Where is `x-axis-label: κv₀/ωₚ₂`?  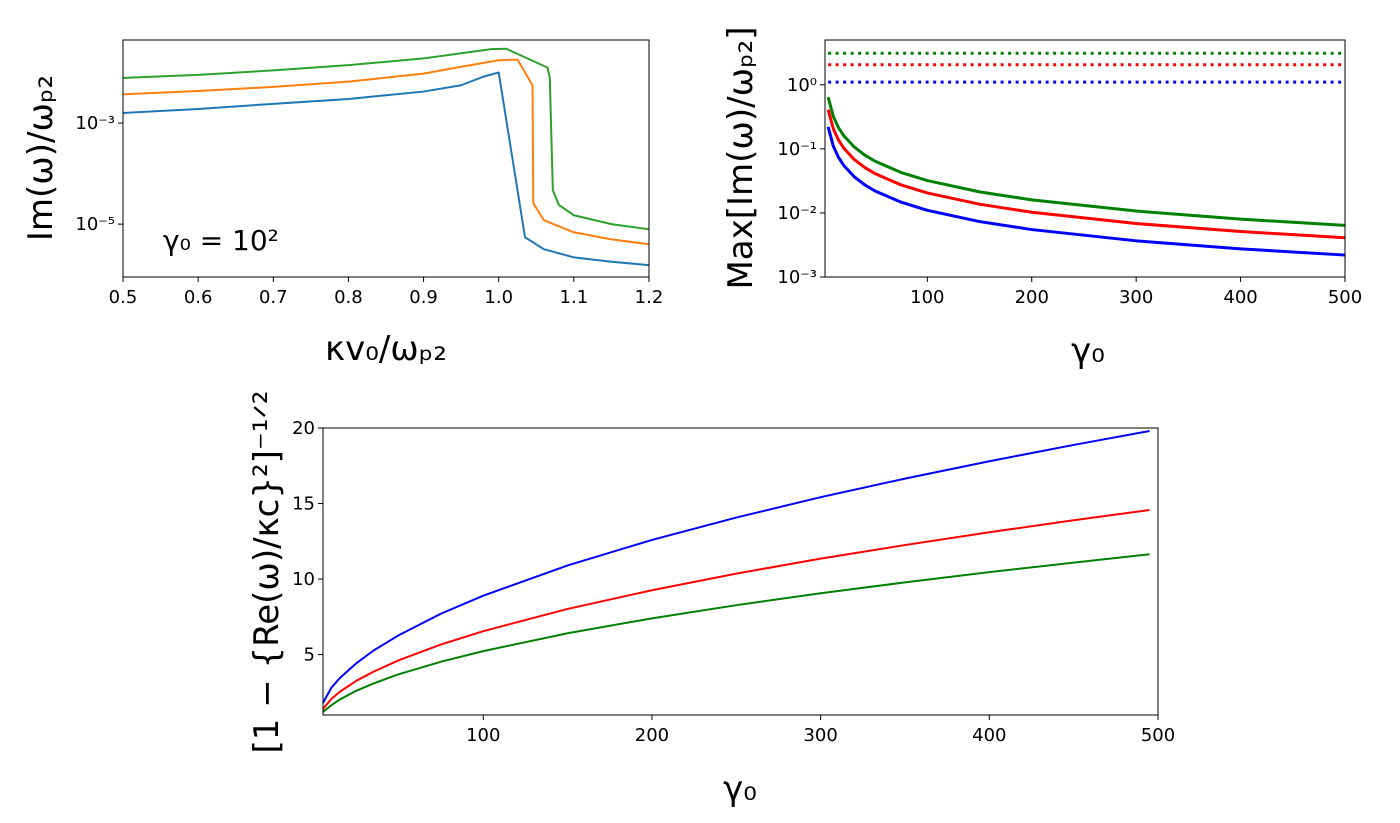 x-axis-label: κv₀/ωₚ₂ is located at coordinates (386, 349).